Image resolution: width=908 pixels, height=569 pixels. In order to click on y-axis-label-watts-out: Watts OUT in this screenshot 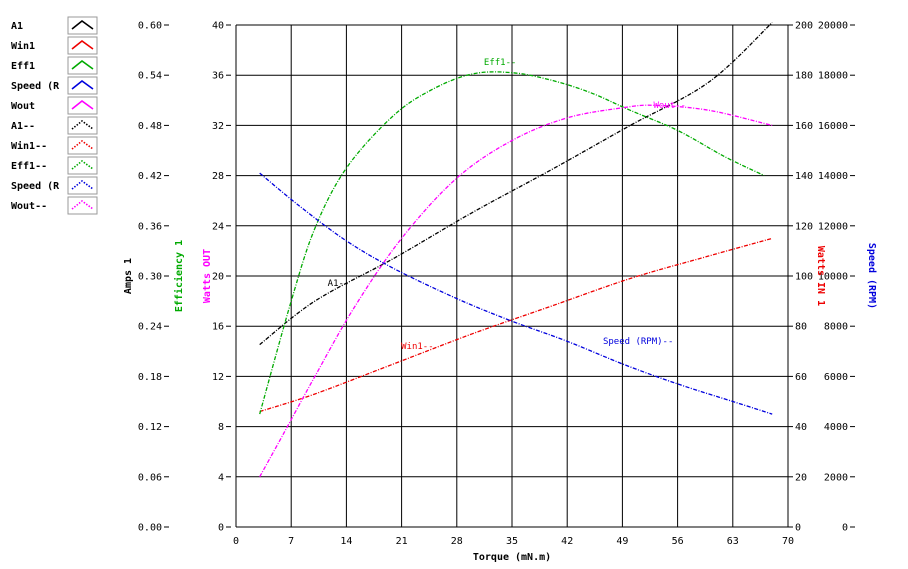, I will do `click(207, 276)`.